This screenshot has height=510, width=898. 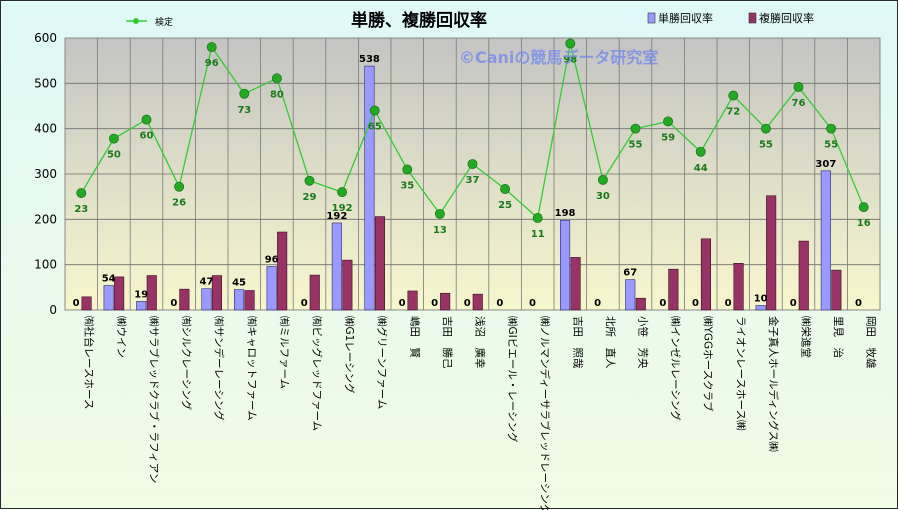 What do you see at coordinates (179, 203) in the screenshot?
I see `data-label-line: 26` at bounding box center [179, 203].